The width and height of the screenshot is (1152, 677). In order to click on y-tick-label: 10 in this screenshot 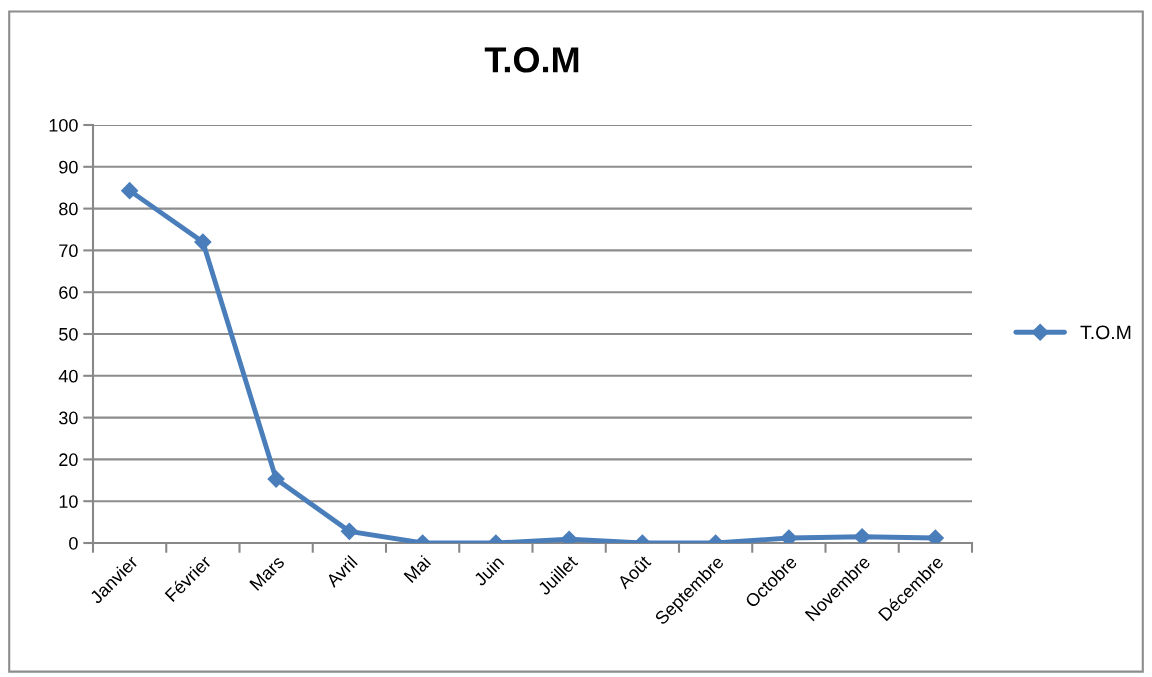, I will do `click(68, 501)`.